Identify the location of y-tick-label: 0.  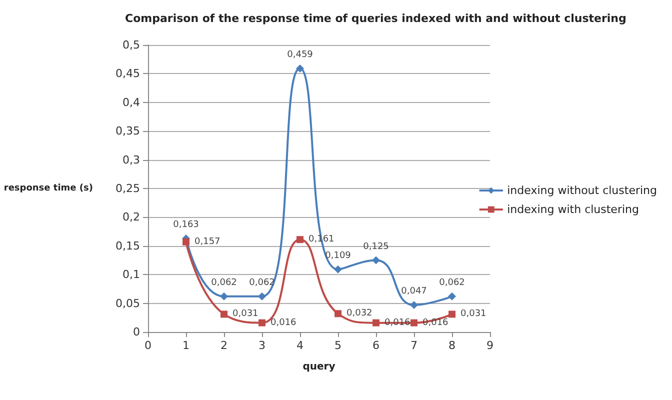
(136, 332).